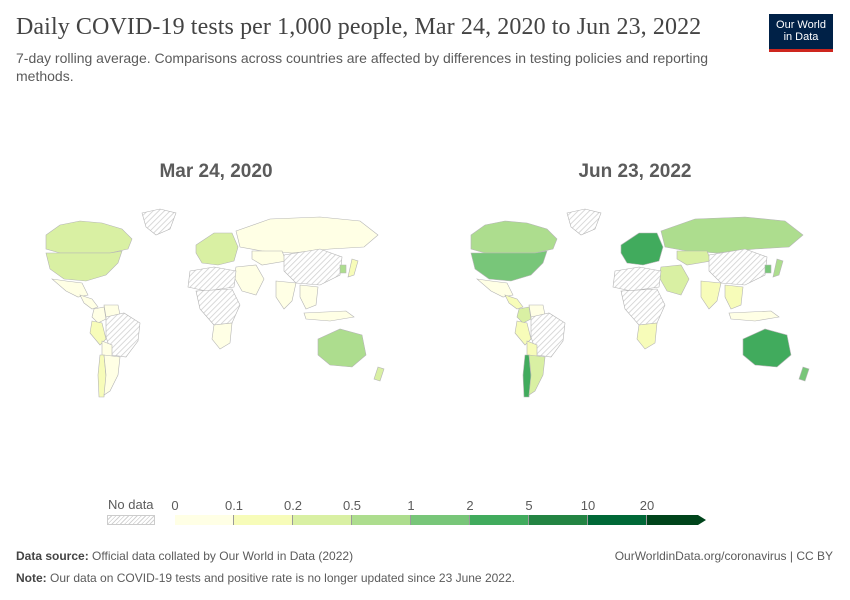 The width and height of the screenshot is (850, 600). What do you see at coordinates (293, 505) in the screenshot?
I see `legend-tick-label: 0.2` at bounding box center [293, 505].